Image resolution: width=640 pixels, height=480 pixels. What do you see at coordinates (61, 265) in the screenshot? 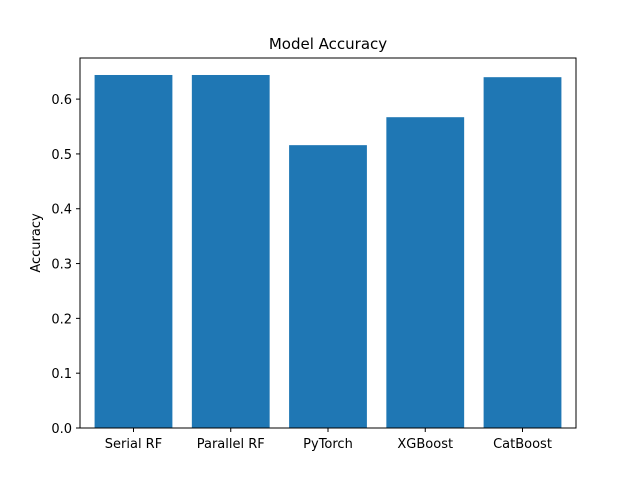
I see `y-tick-label: 0.3` at bounding box center [61, 265].